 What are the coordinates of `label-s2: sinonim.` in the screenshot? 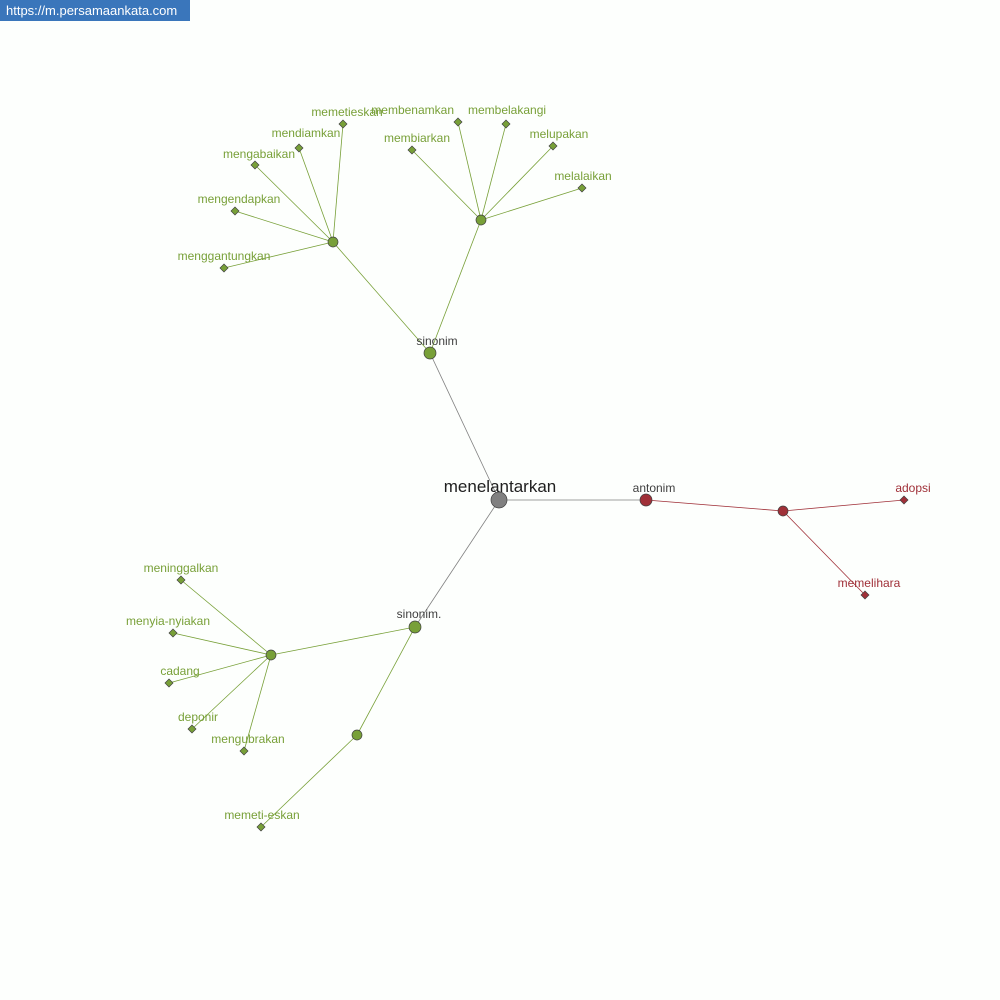 It's located at (419, 614).